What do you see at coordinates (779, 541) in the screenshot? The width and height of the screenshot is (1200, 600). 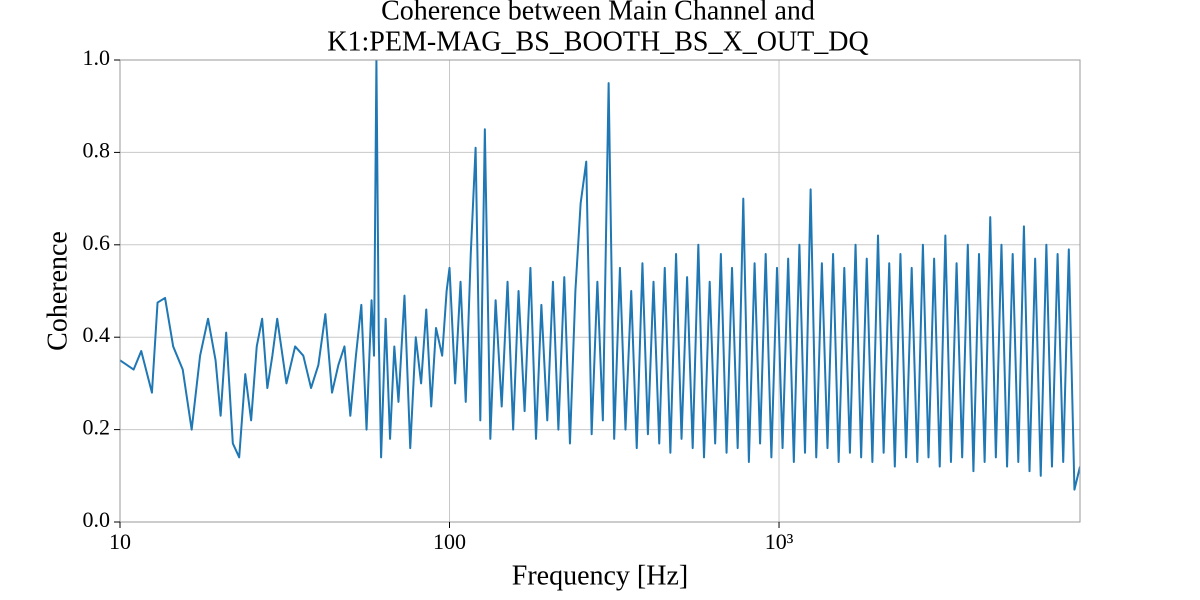 I see `x-tick-label: 10³` at bounding box center [779, 541].